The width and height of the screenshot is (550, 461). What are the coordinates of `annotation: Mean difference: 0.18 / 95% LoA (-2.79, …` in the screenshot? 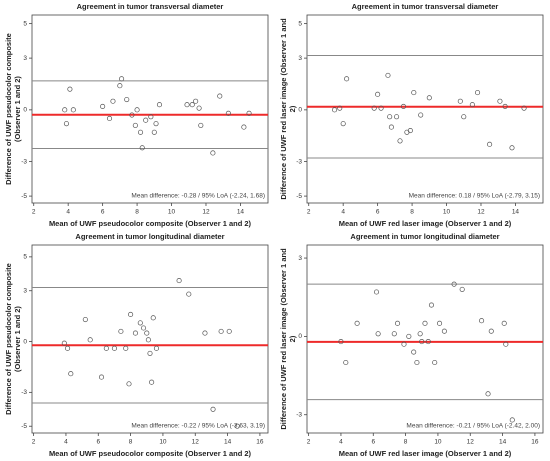 It's located at (474, 196).